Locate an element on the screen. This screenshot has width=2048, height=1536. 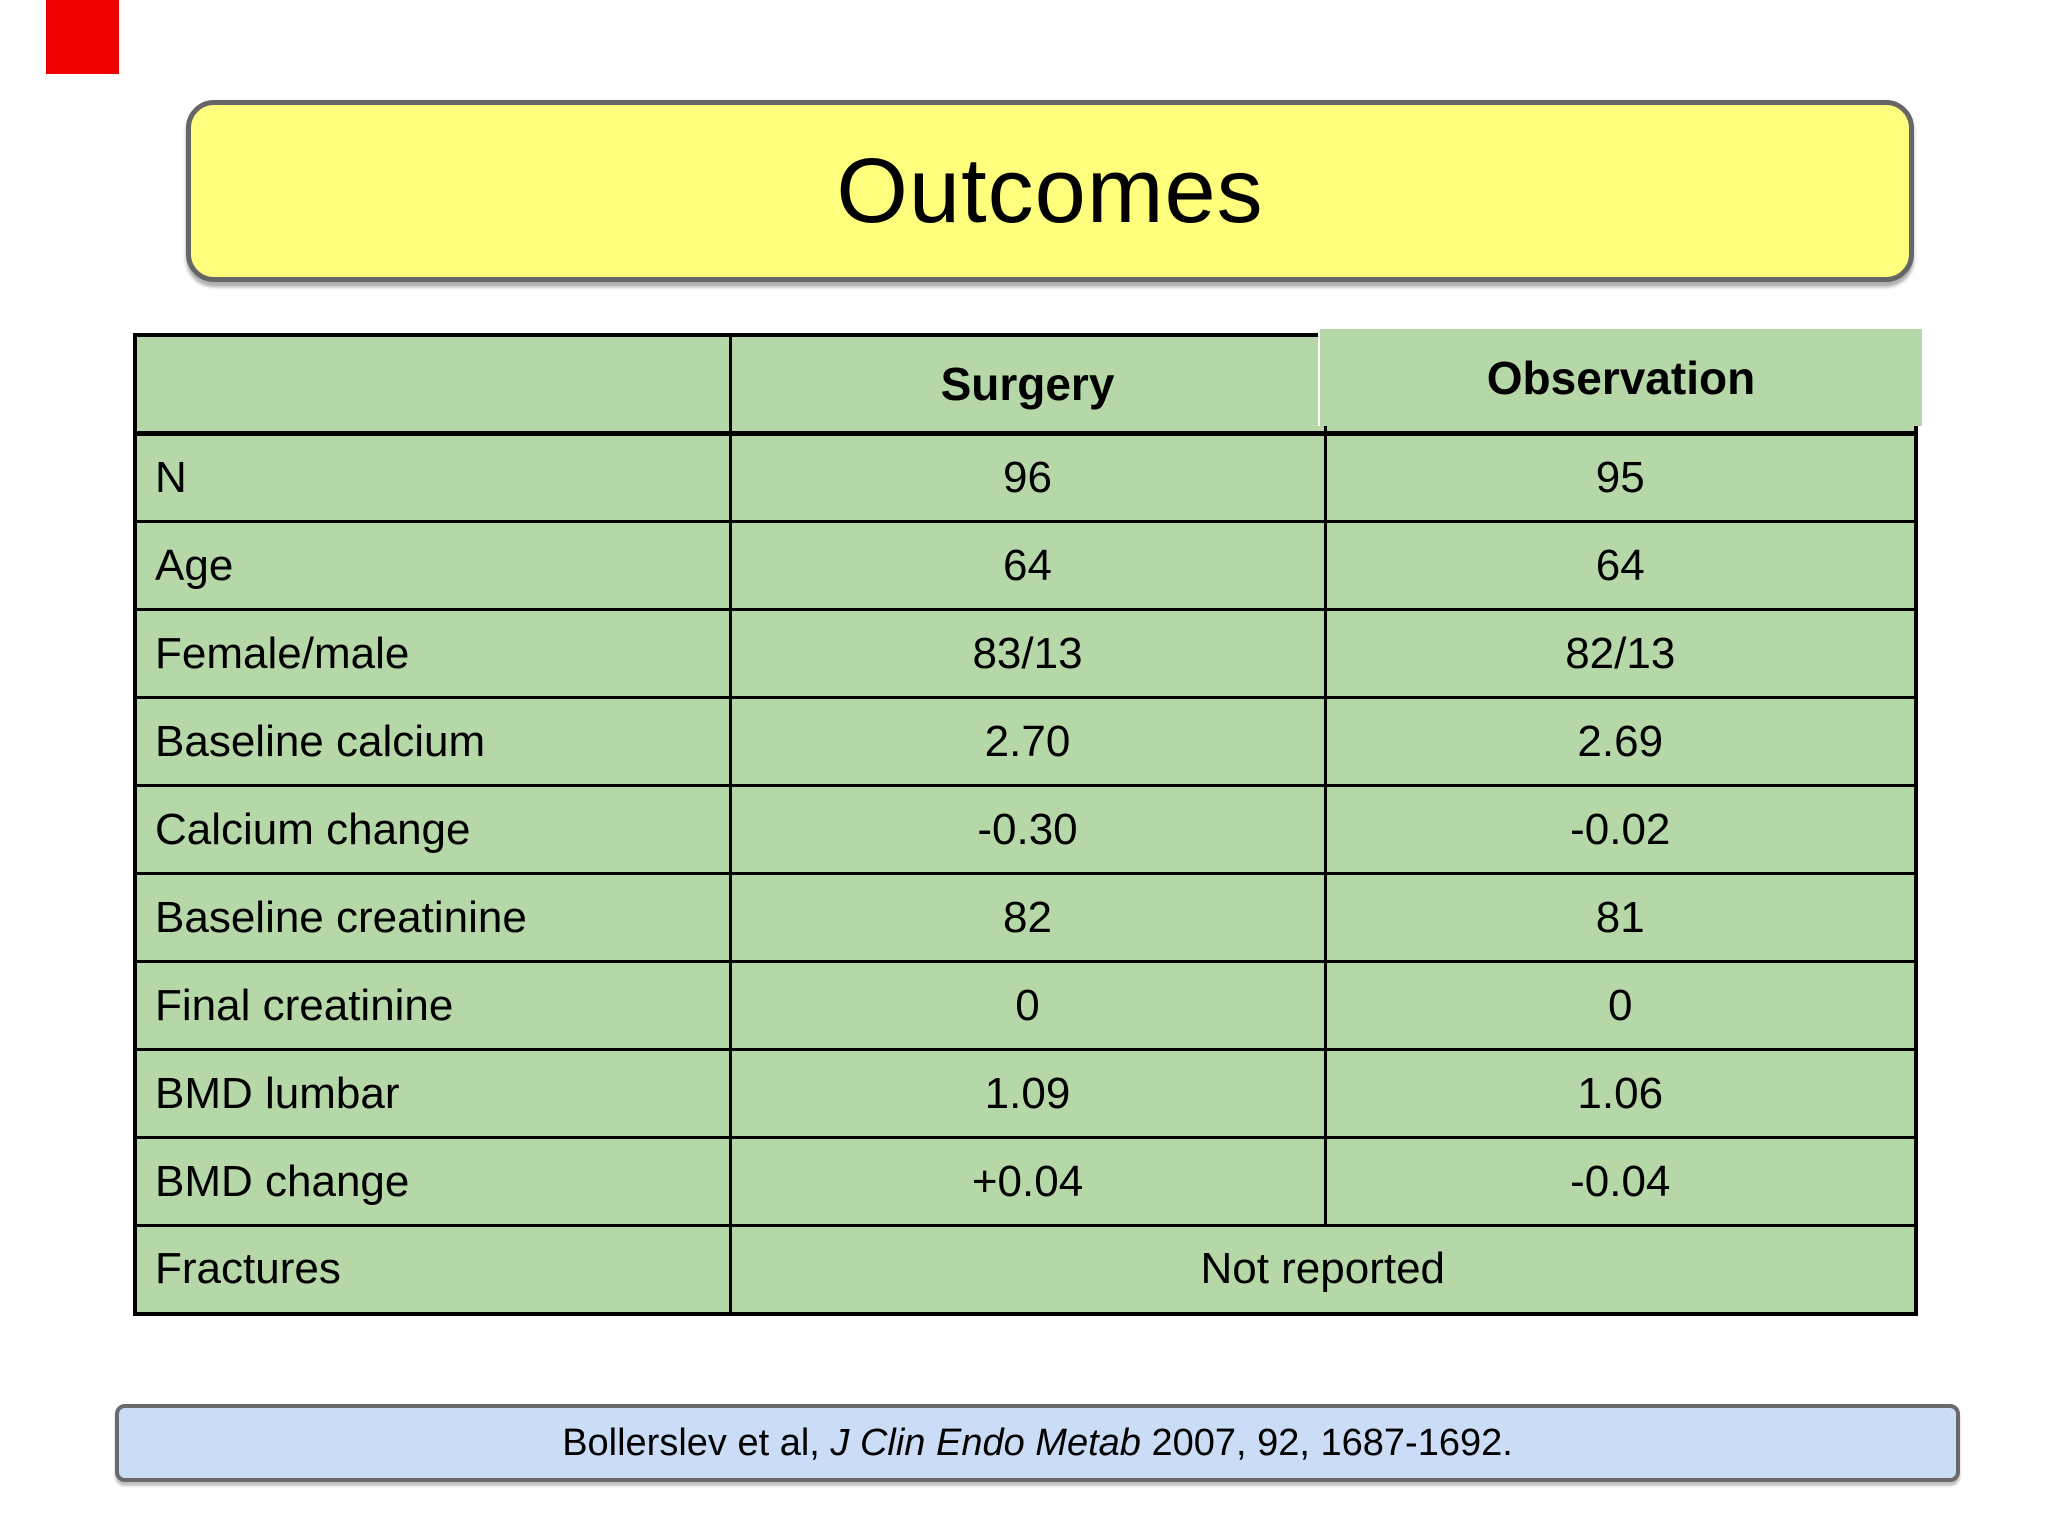
observation-value: 82/13 is located at coordinates (1620, 653).